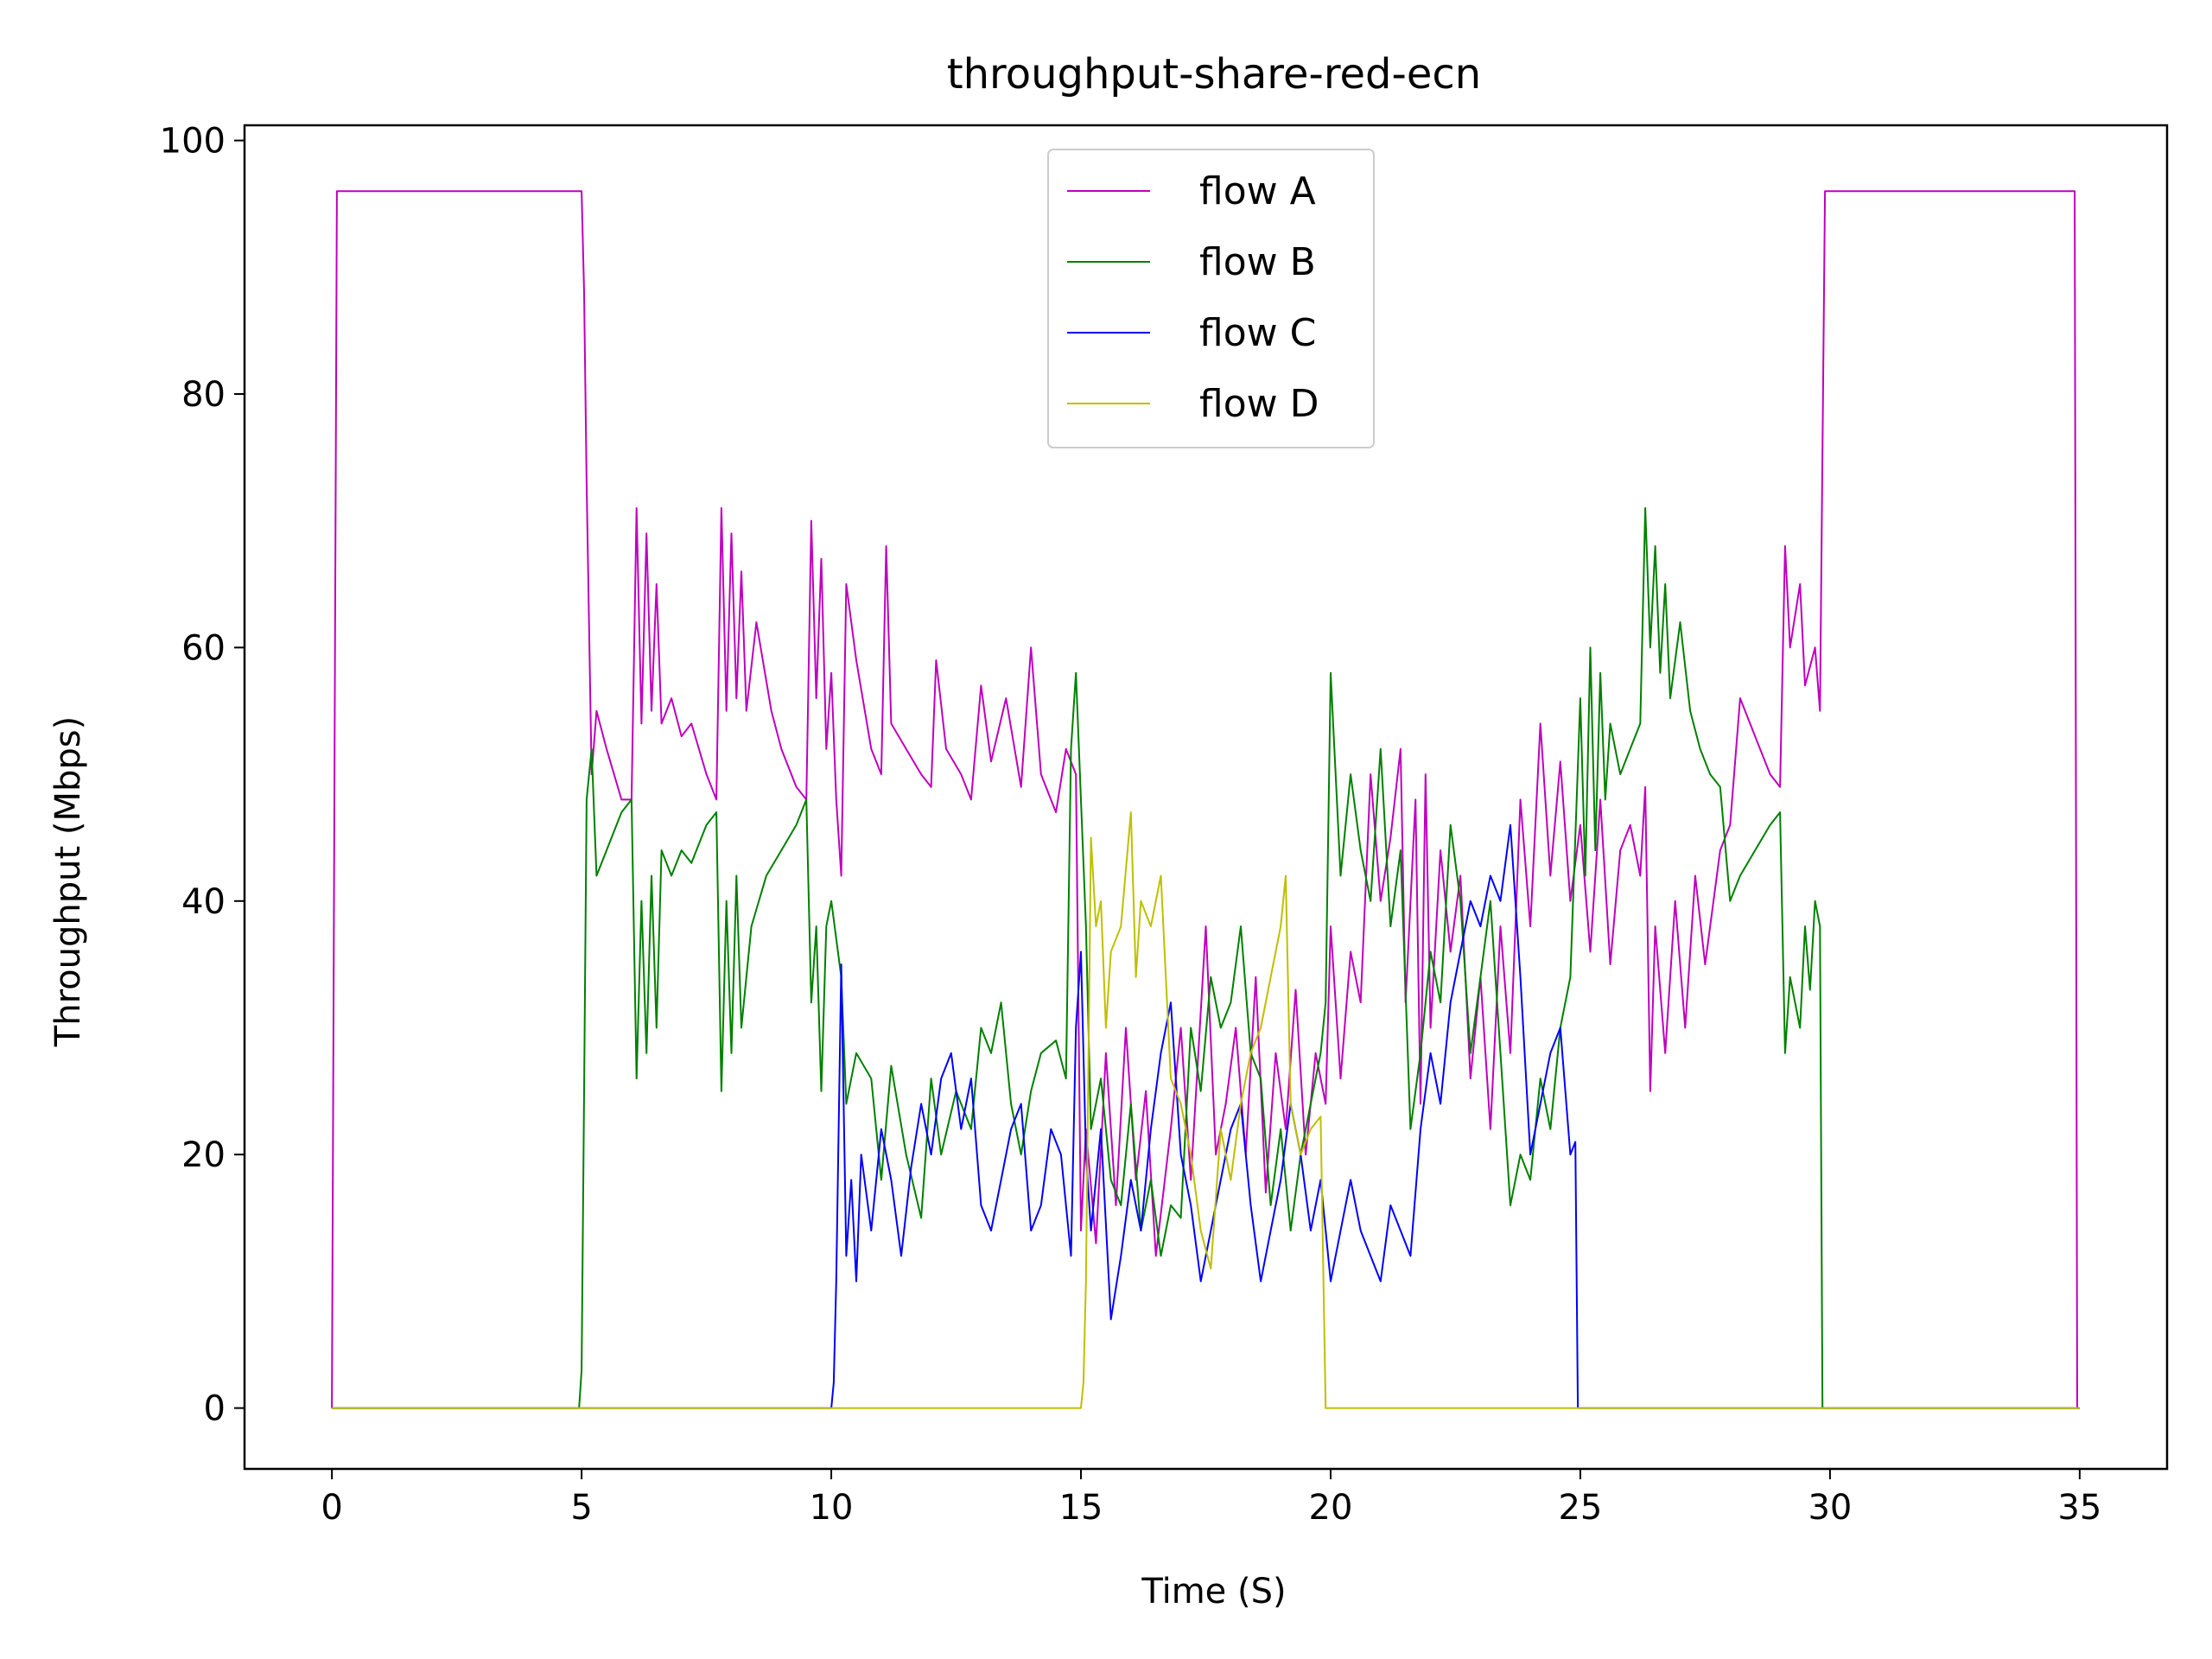  Describe the element at coordinates (581, 1508) in the screenshot. I see `x-tick-label: 5` at that location.